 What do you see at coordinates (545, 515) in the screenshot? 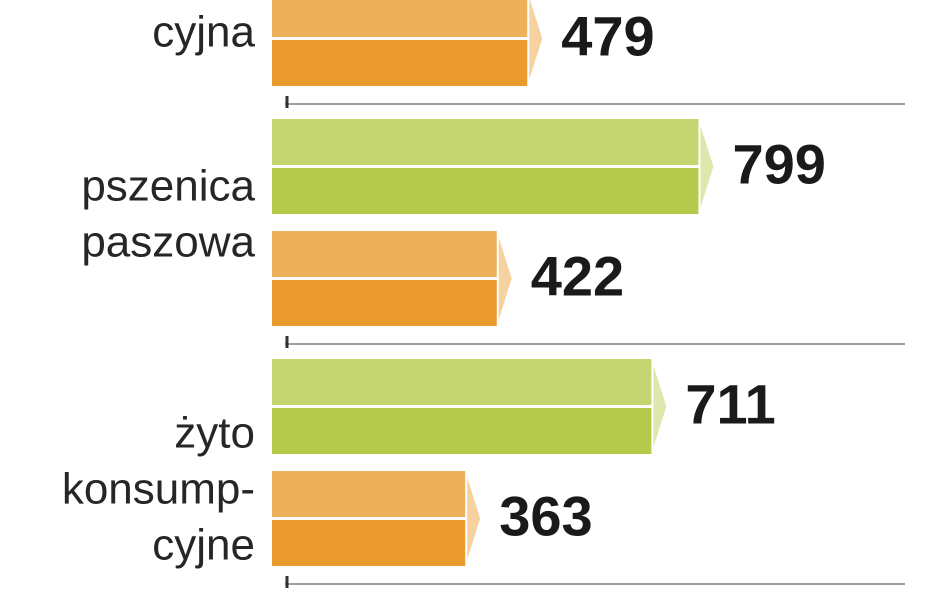
I see `value-label: 363` at bounding box center [545, 515].